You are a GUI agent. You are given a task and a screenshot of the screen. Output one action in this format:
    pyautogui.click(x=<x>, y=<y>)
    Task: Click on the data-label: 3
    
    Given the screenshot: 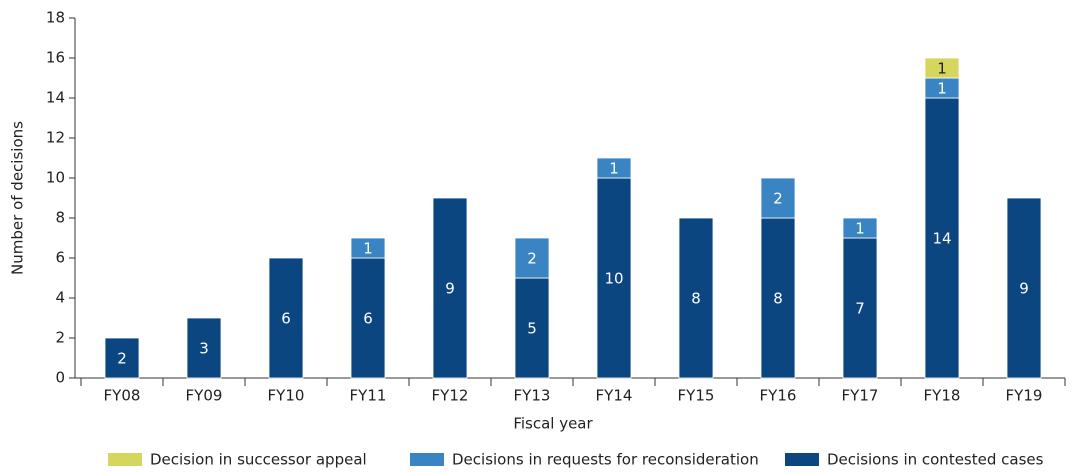 What is the action you would take?
    pyautogui.click(x=204, y=349)
    